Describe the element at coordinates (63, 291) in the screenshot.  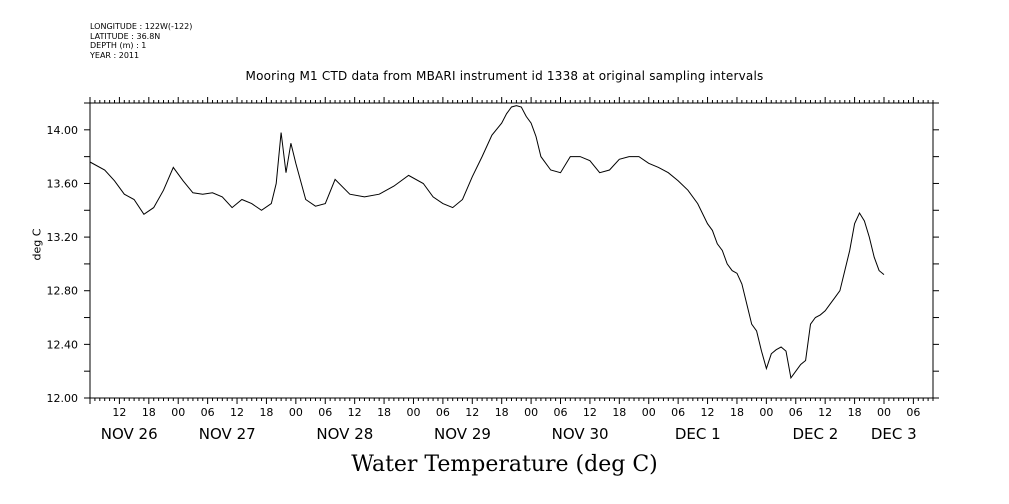
I see `y-tick-label: 12.80` at that location.